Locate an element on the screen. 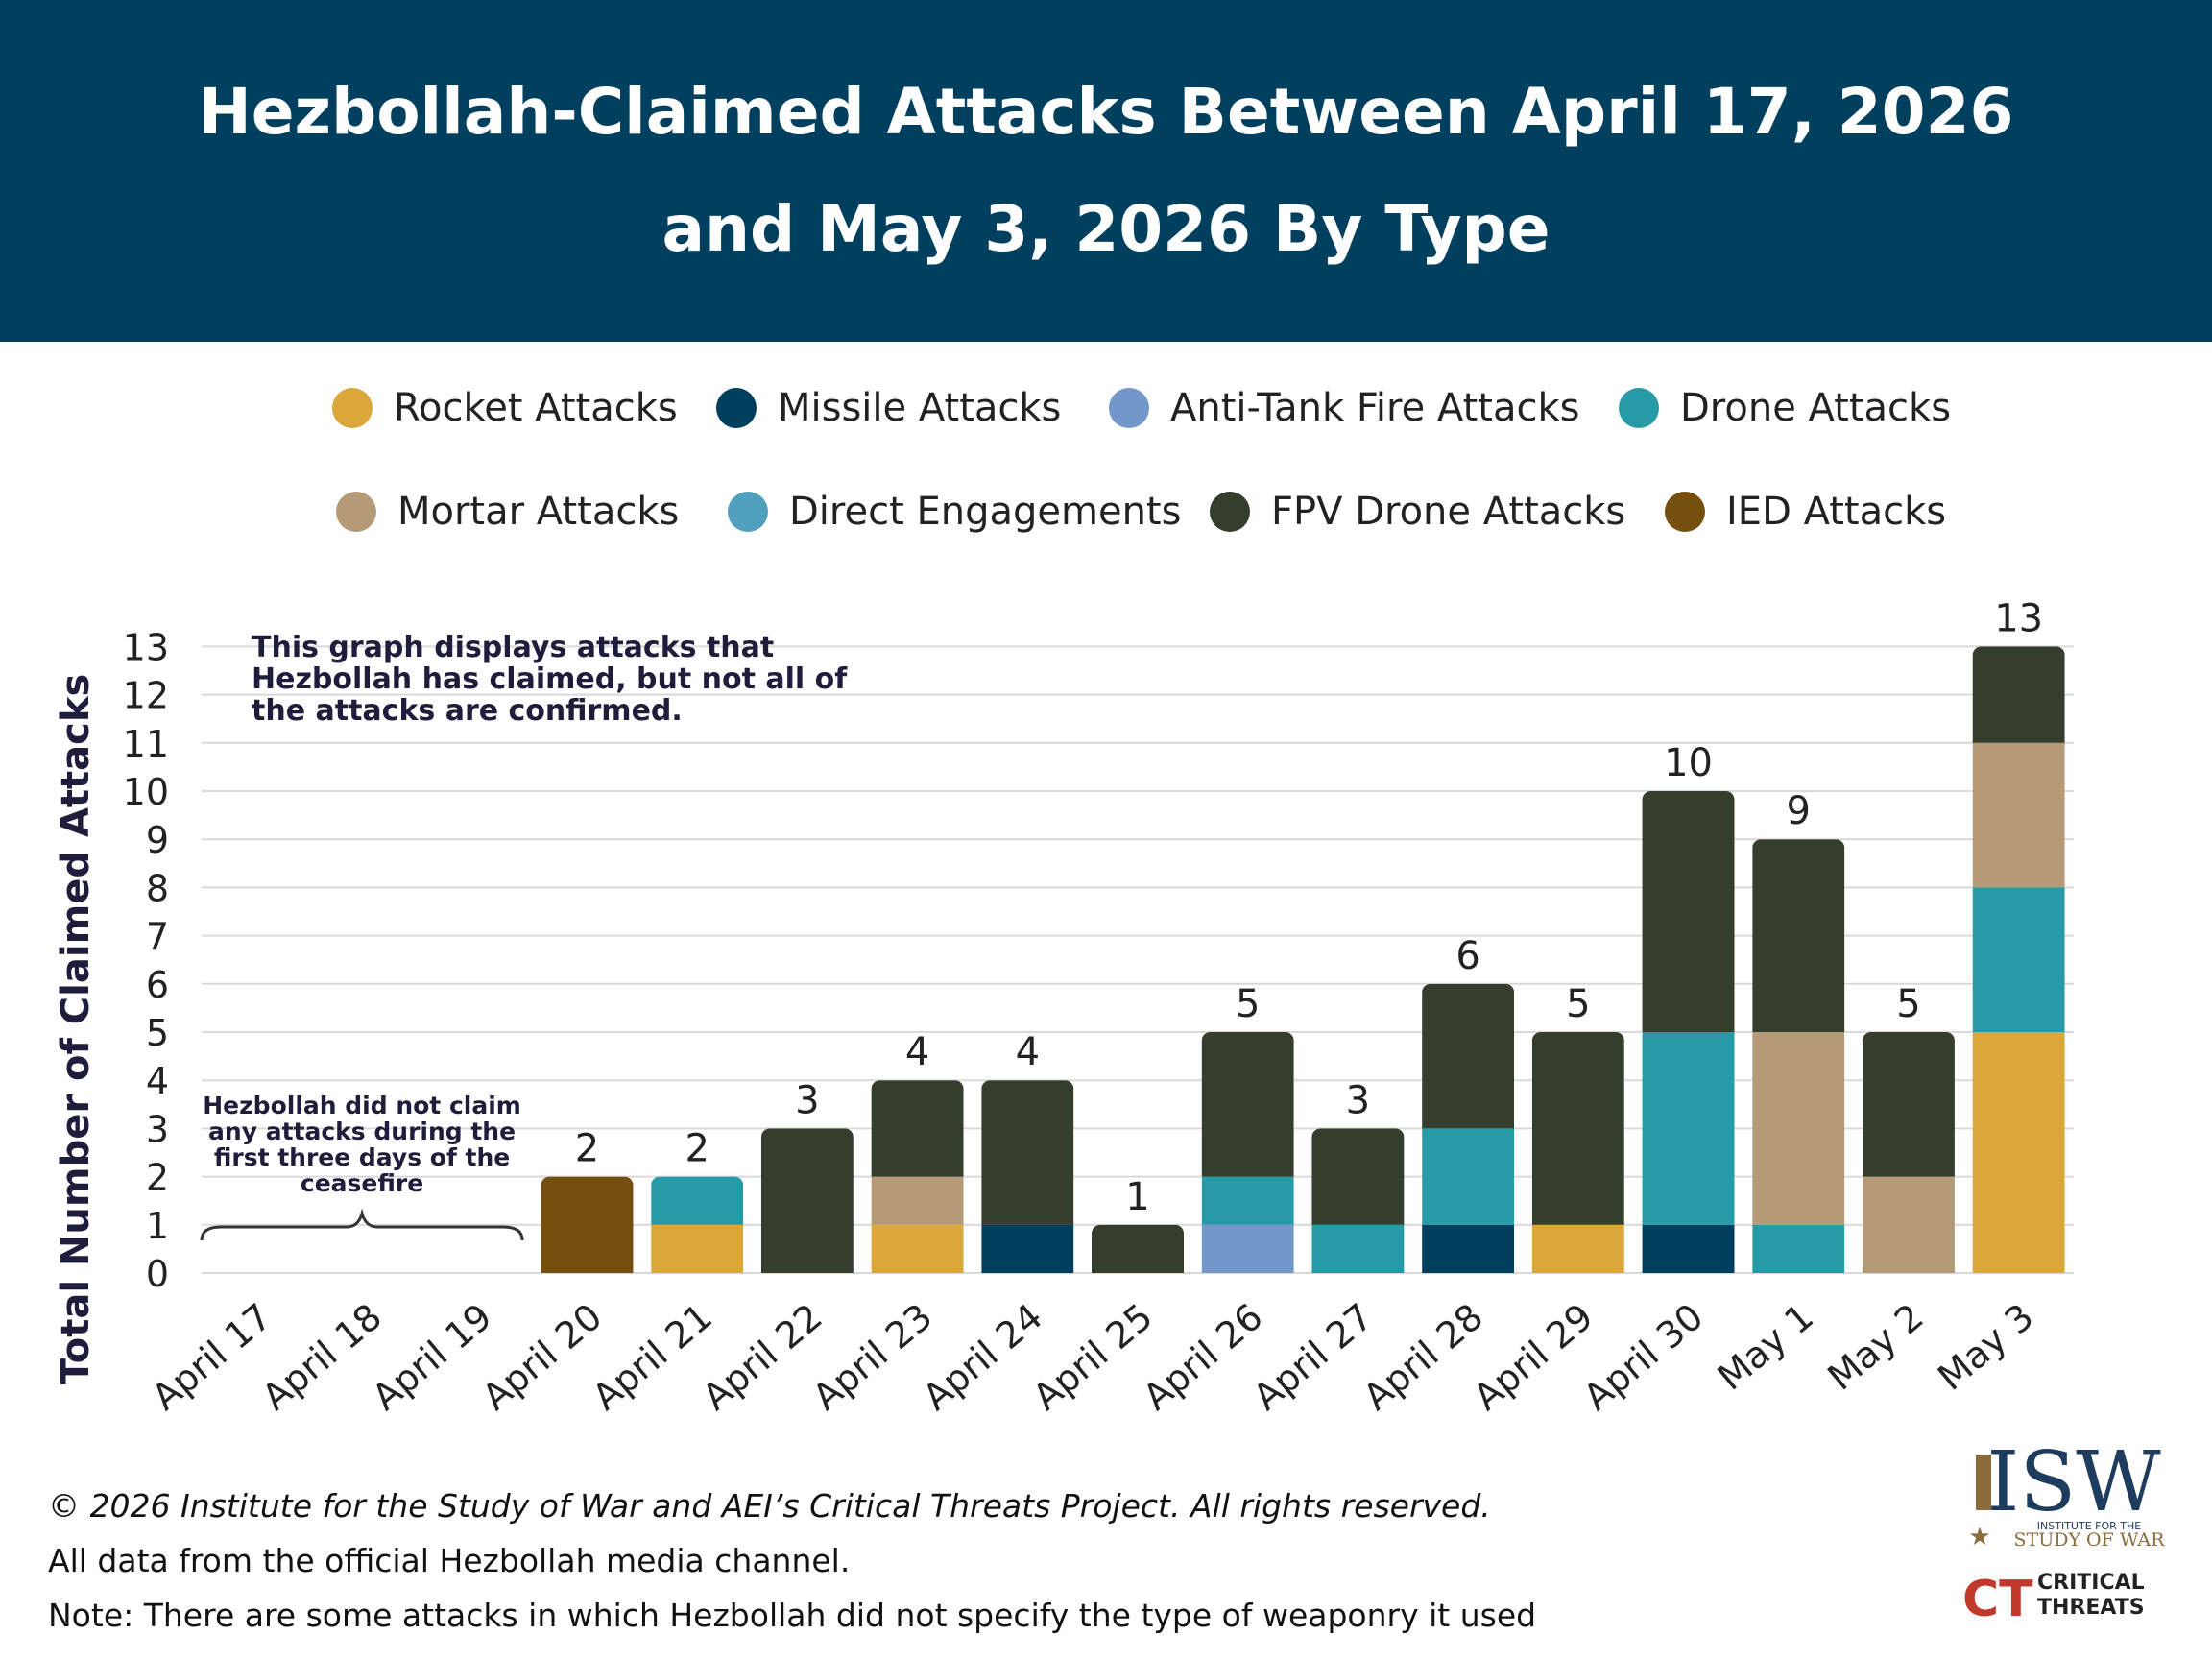 This screenshot has width=2212, height=1659. bar-total-label: 1 is located at coordinates (1137, 1197).